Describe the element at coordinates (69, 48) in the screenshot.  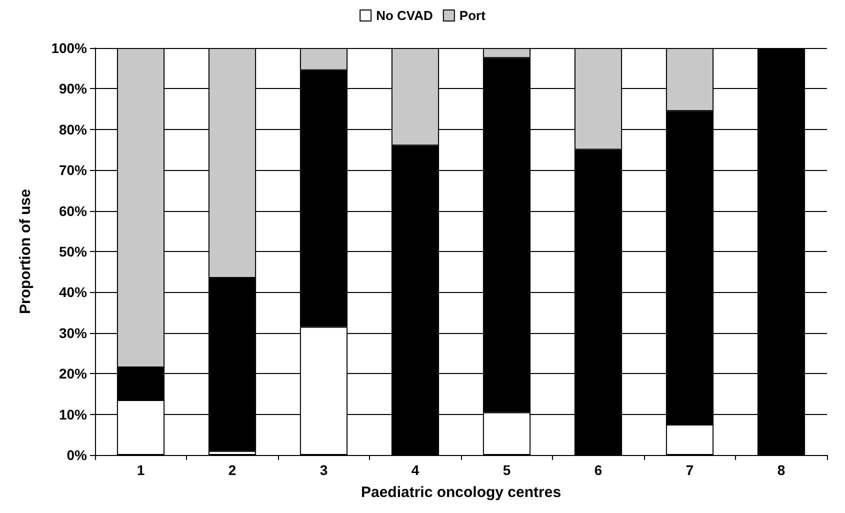
I see `y-tick-label: 100%` at that location.